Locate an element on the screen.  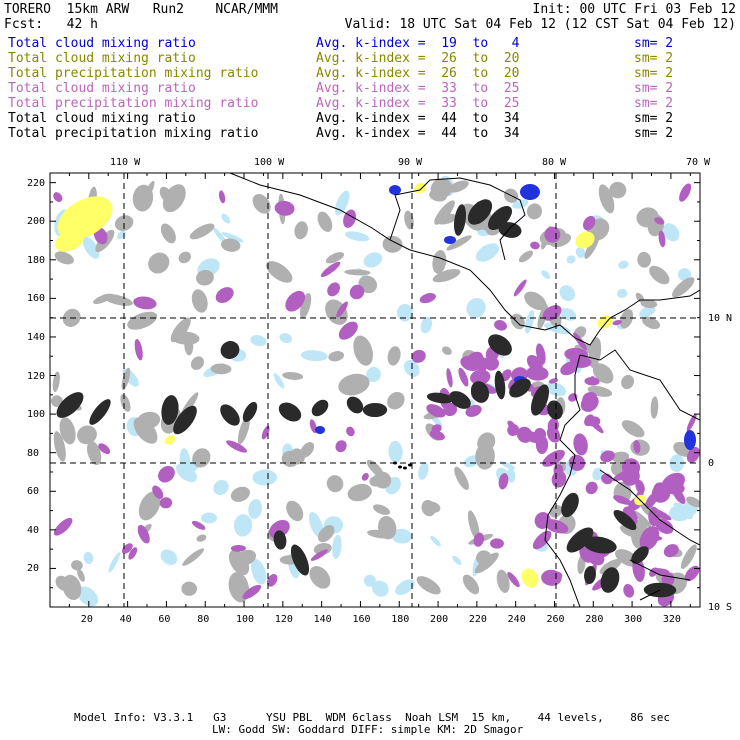
y-grid-label: 60 is located at coordinates (33, 492).